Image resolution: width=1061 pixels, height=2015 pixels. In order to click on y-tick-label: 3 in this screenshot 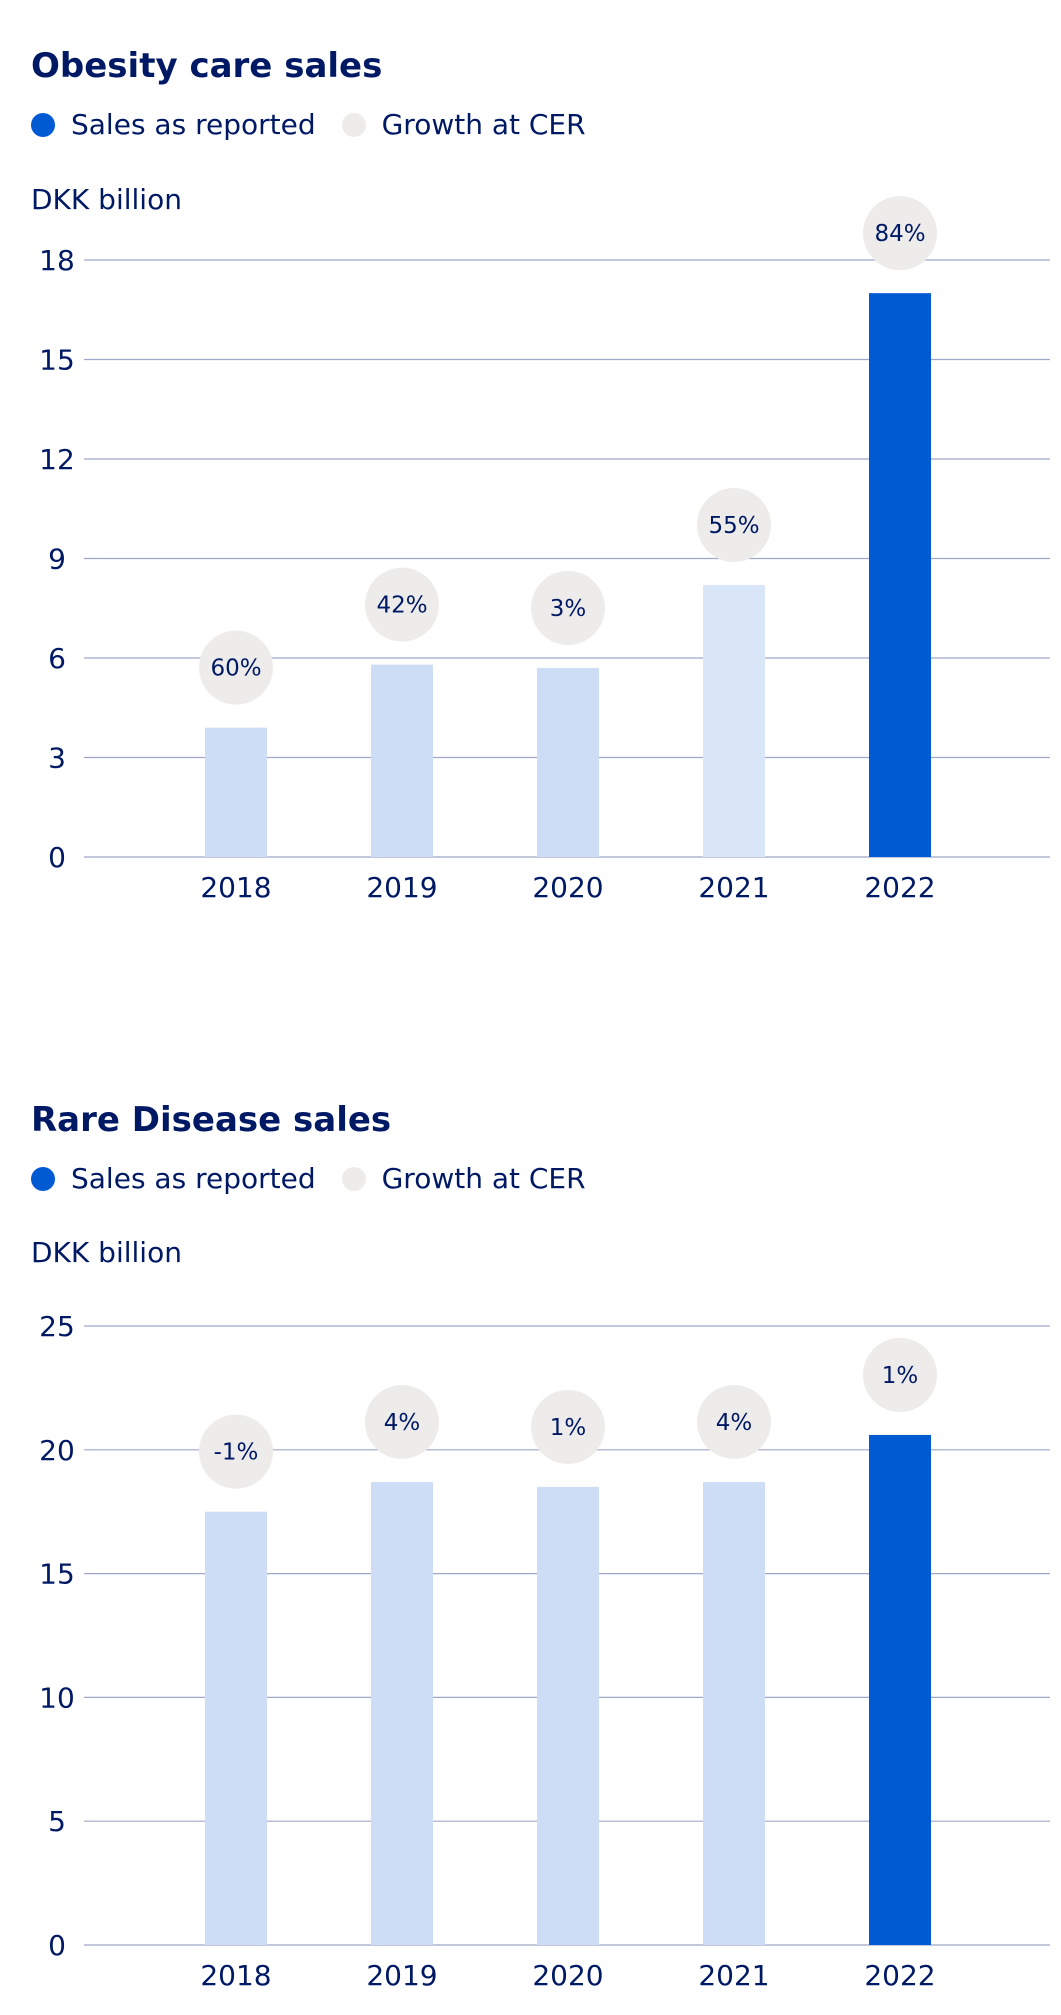, I will do `click(57, 758)`.